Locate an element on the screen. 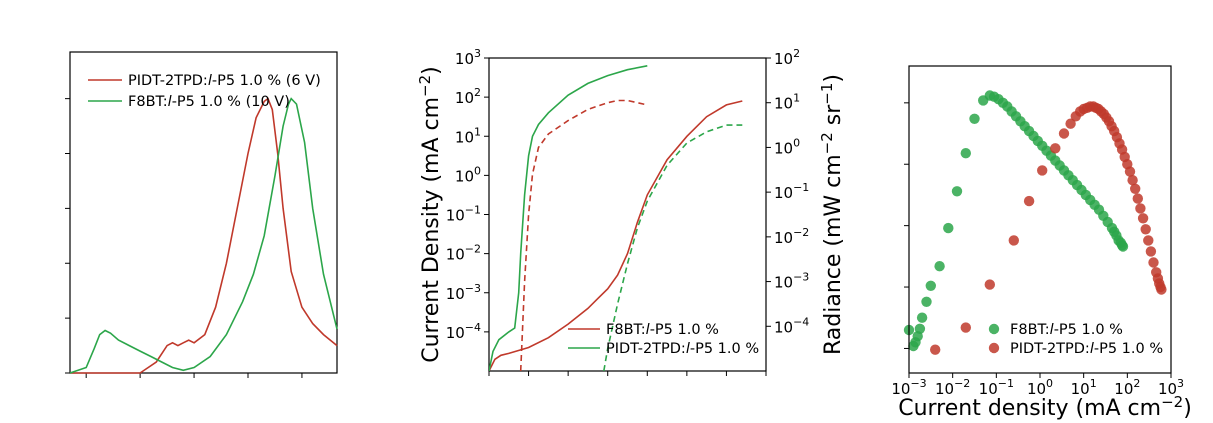  x-tick-label: 10⁰ is located at coordinates (1040, 387).